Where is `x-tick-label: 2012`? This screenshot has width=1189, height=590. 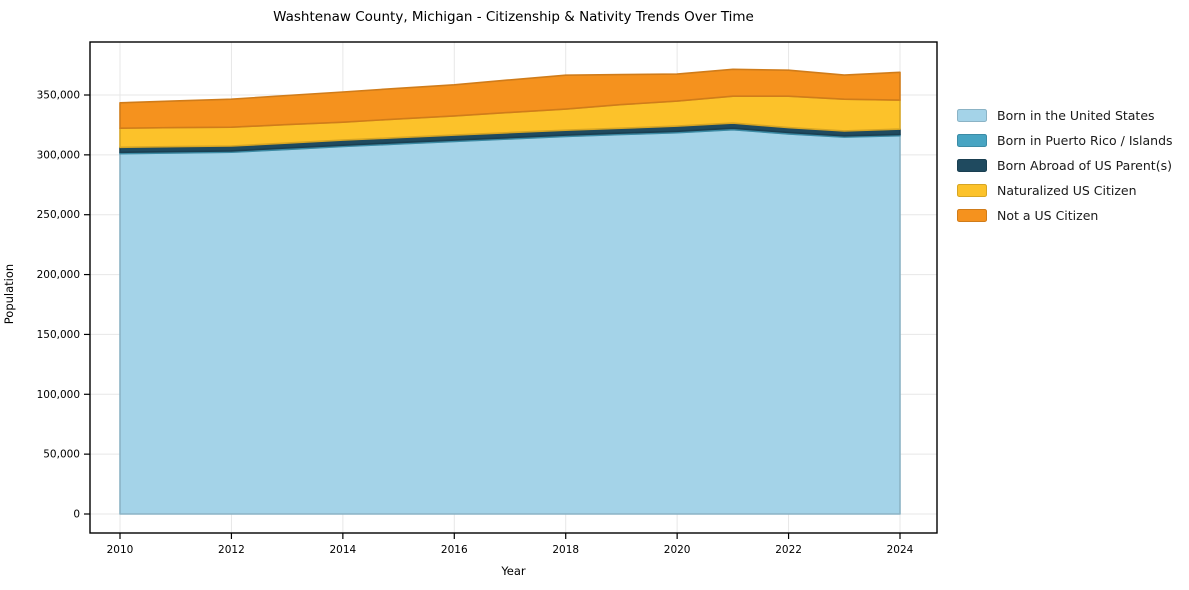
x-tick-label: 2012 is located at coordinates (231, 550).